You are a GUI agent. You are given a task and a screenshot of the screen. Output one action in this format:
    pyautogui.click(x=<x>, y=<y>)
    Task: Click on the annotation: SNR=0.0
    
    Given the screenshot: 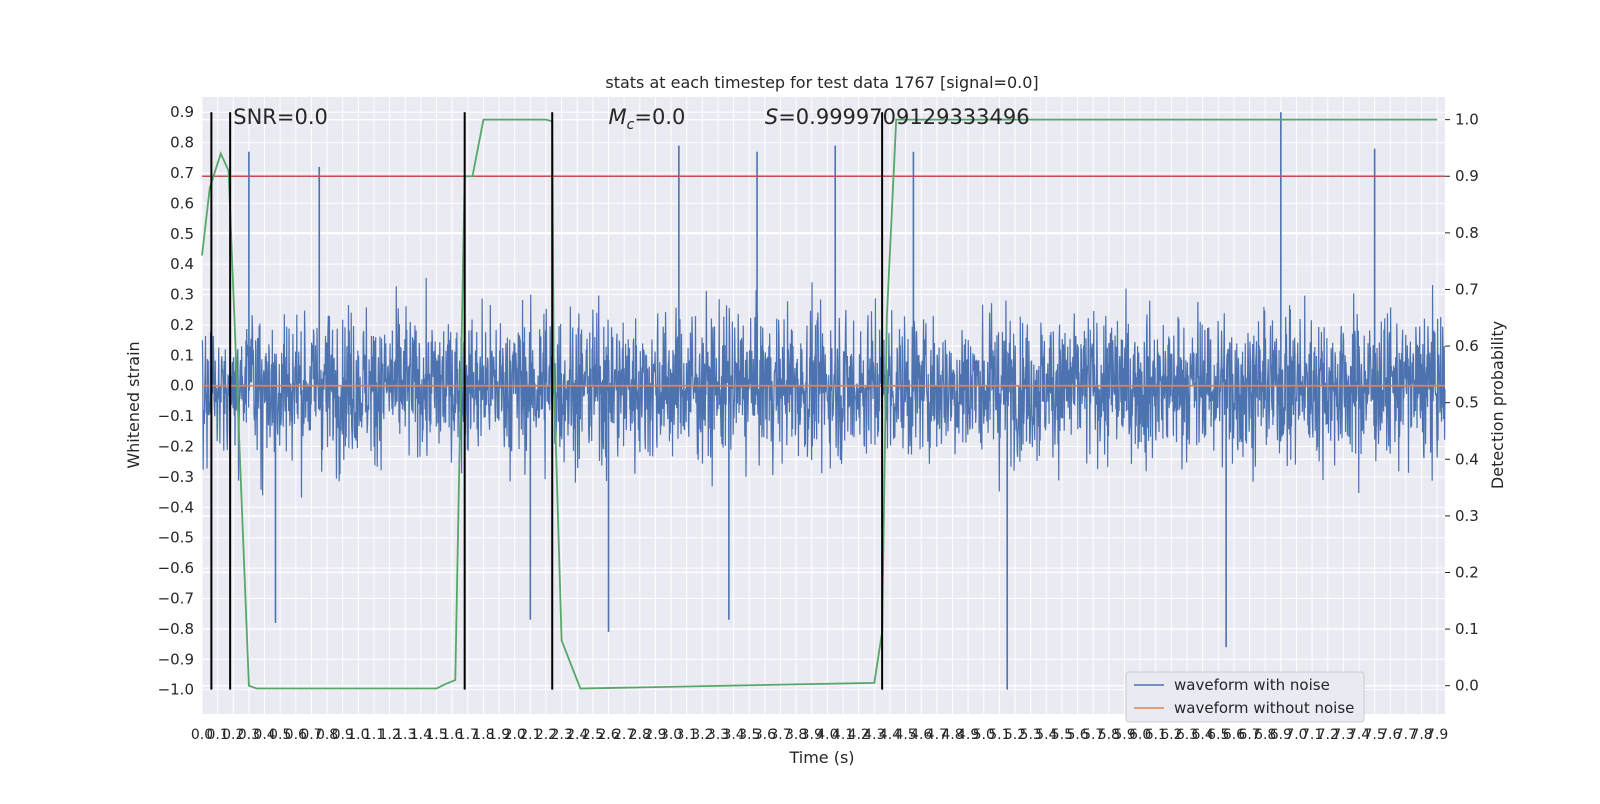 What is the action you would take?
    pyautogui.click(x=280, y=117)
    